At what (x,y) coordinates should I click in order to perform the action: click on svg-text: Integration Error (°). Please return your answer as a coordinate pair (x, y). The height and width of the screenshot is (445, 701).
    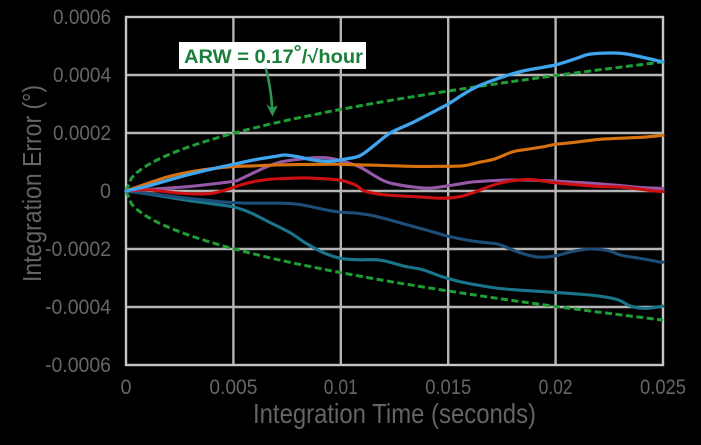
    Looking at the image, I should click on (33, 183).